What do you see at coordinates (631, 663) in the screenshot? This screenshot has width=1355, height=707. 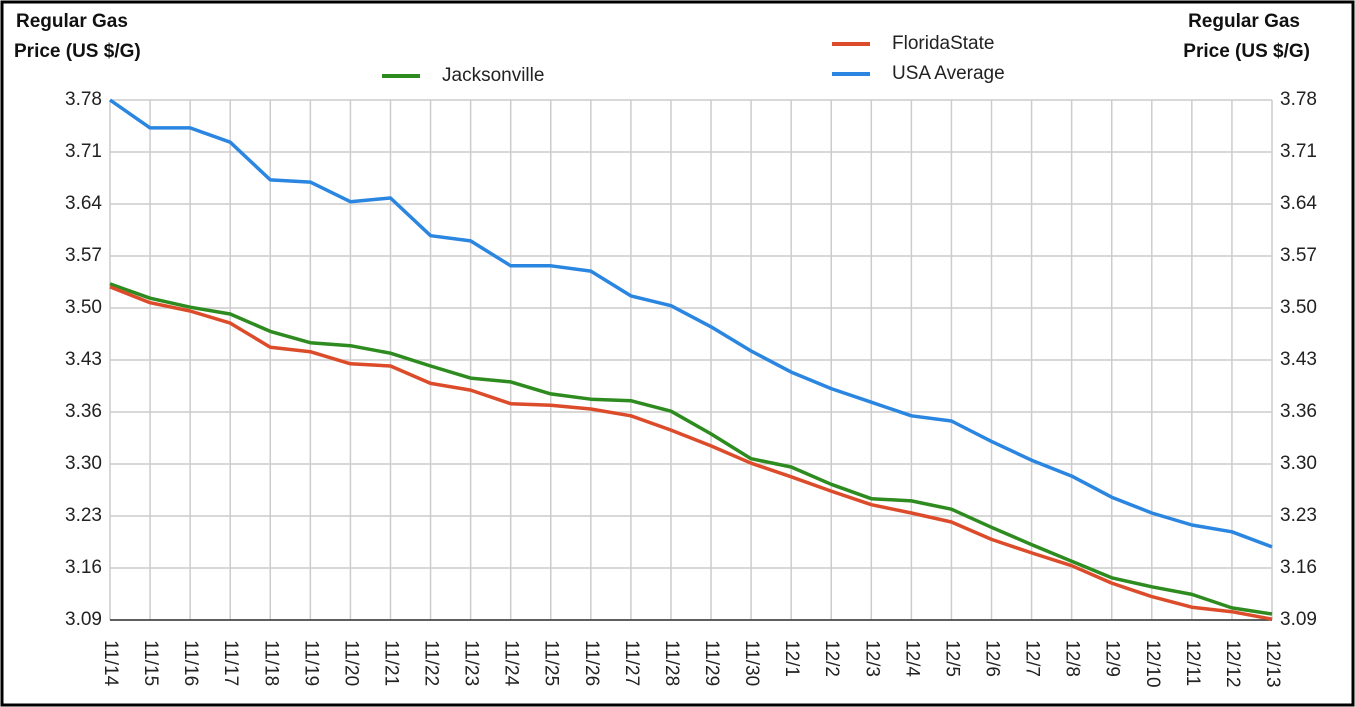 I see `x-tick-label: 11/27` at bounding box center [631, 663].